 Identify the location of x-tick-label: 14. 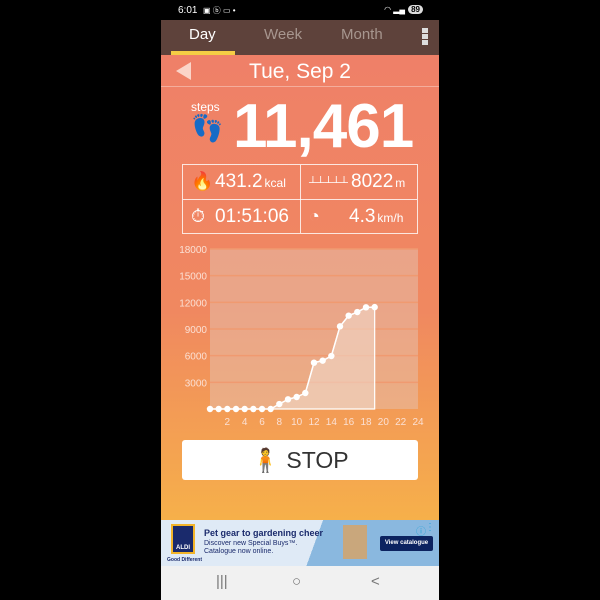
(332, 422).